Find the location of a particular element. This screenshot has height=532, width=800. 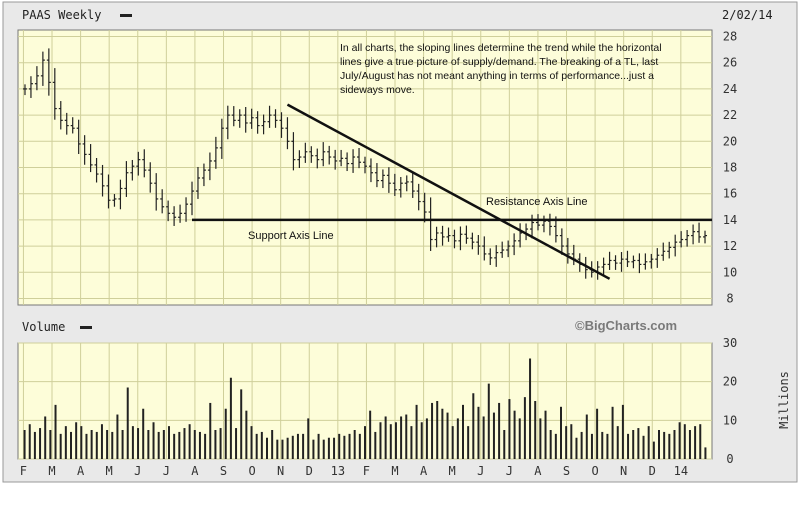

price-axis-ticks: 8 10 12 14 16 18 20 22 24 26 28 is located at coordinates (730, 168).